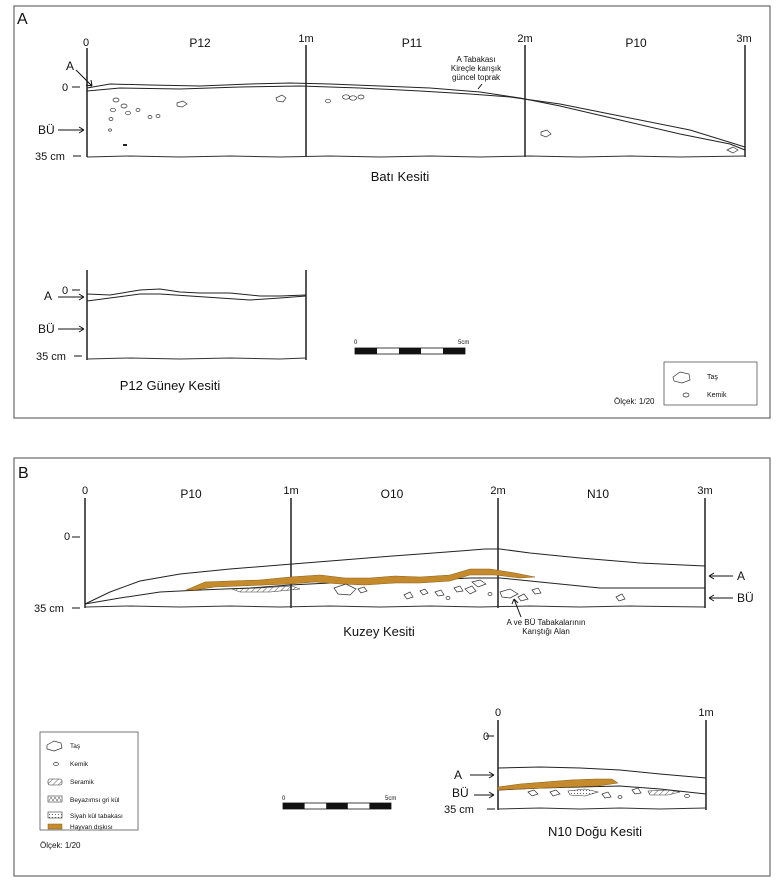 The width and height of the screenshot is (784, 882). I want to click on kuzey-depth-35: 35 cm, so click(49, 609).